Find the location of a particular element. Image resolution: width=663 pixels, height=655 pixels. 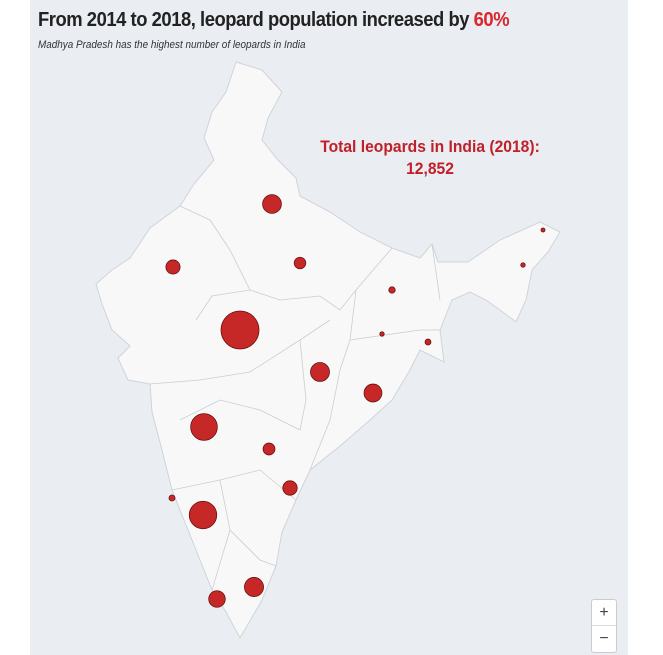

bubble-kerala is located at coordinates (217, 599).